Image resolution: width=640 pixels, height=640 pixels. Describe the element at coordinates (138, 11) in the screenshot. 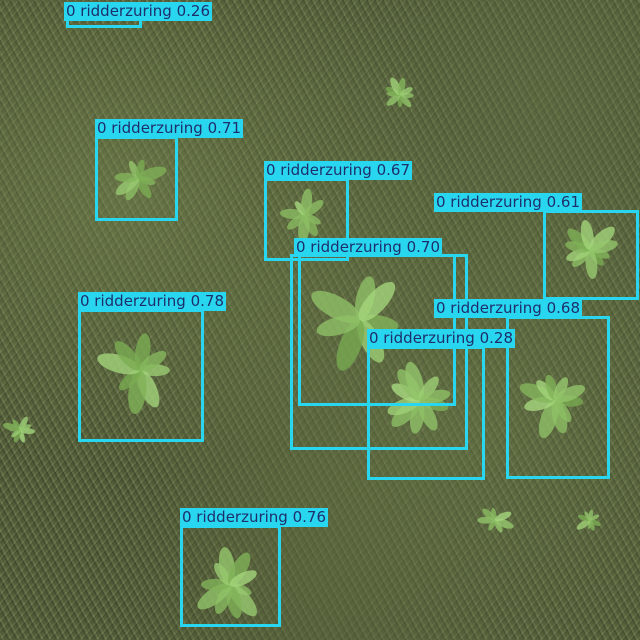

I see `detection-label-1: 0 ridderzuring 0.26` at that location.